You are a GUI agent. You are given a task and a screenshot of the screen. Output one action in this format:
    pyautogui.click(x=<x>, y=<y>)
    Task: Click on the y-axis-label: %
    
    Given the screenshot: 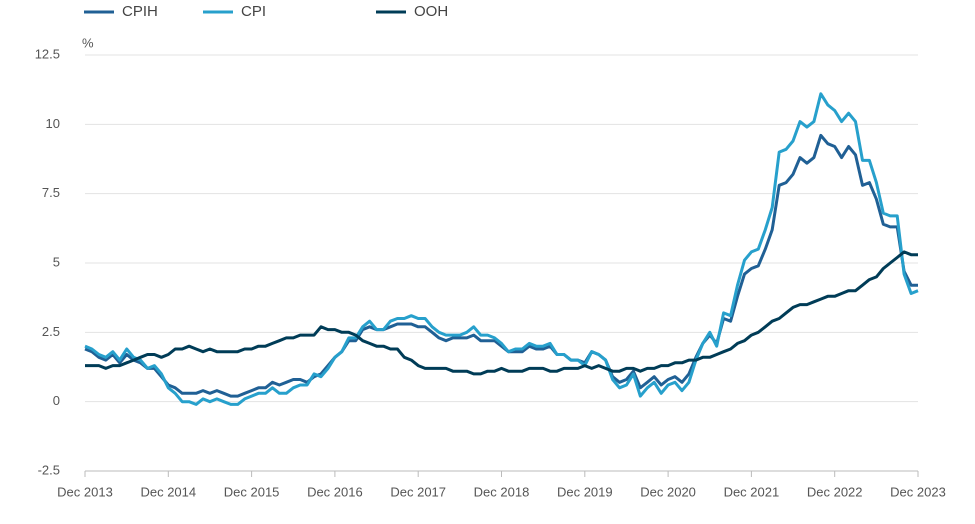 What is the action you would take?
    pyautogui.click(x=88, y=42)
    